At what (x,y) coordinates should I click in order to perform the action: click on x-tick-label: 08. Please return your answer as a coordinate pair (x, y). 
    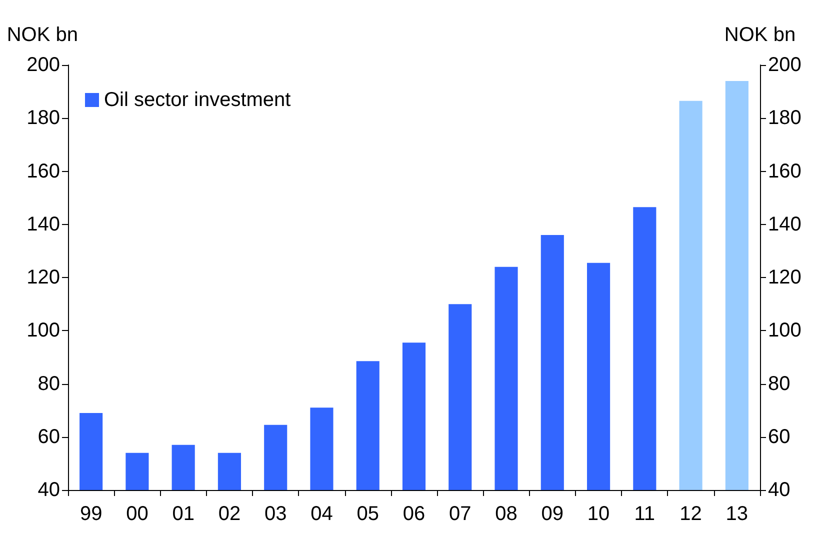
    Looking at the image, I should click on (506, 514).